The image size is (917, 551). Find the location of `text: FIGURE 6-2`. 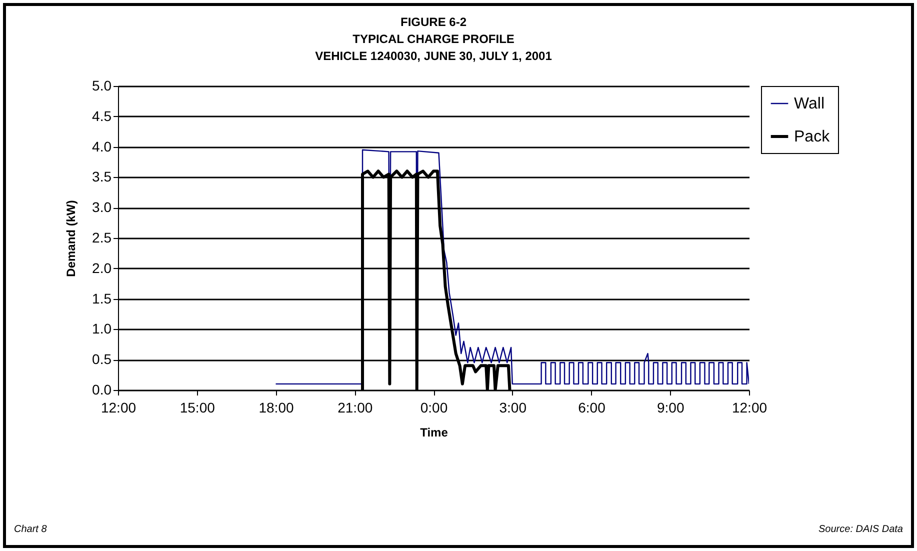

text: FIGURE 6-2 is located at coordinates (433, 22).